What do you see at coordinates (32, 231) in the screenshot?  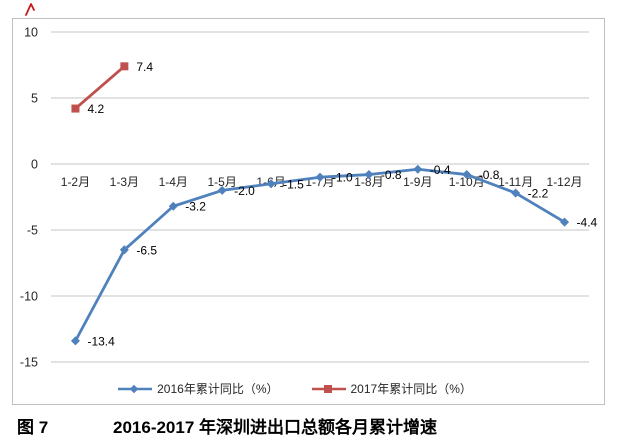 I see `y-tick-label: -5` at bounding box center [32, 231].